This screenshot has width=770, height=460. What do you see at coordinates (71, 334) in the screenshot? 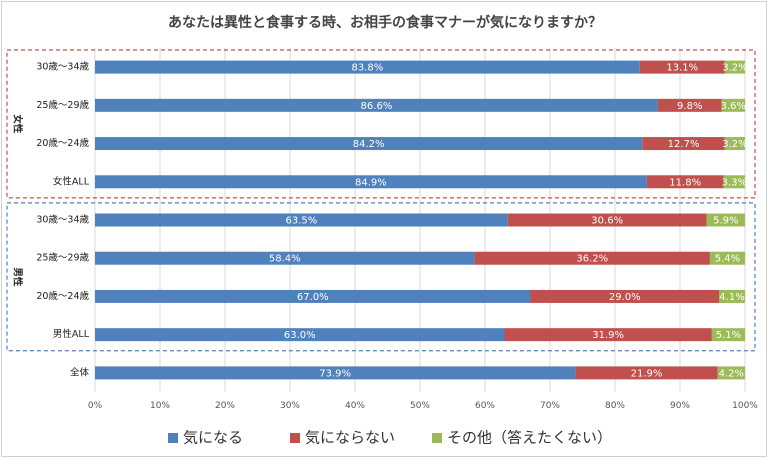
I see `category-label: 男性ALL` at bounding box center [71, 334].